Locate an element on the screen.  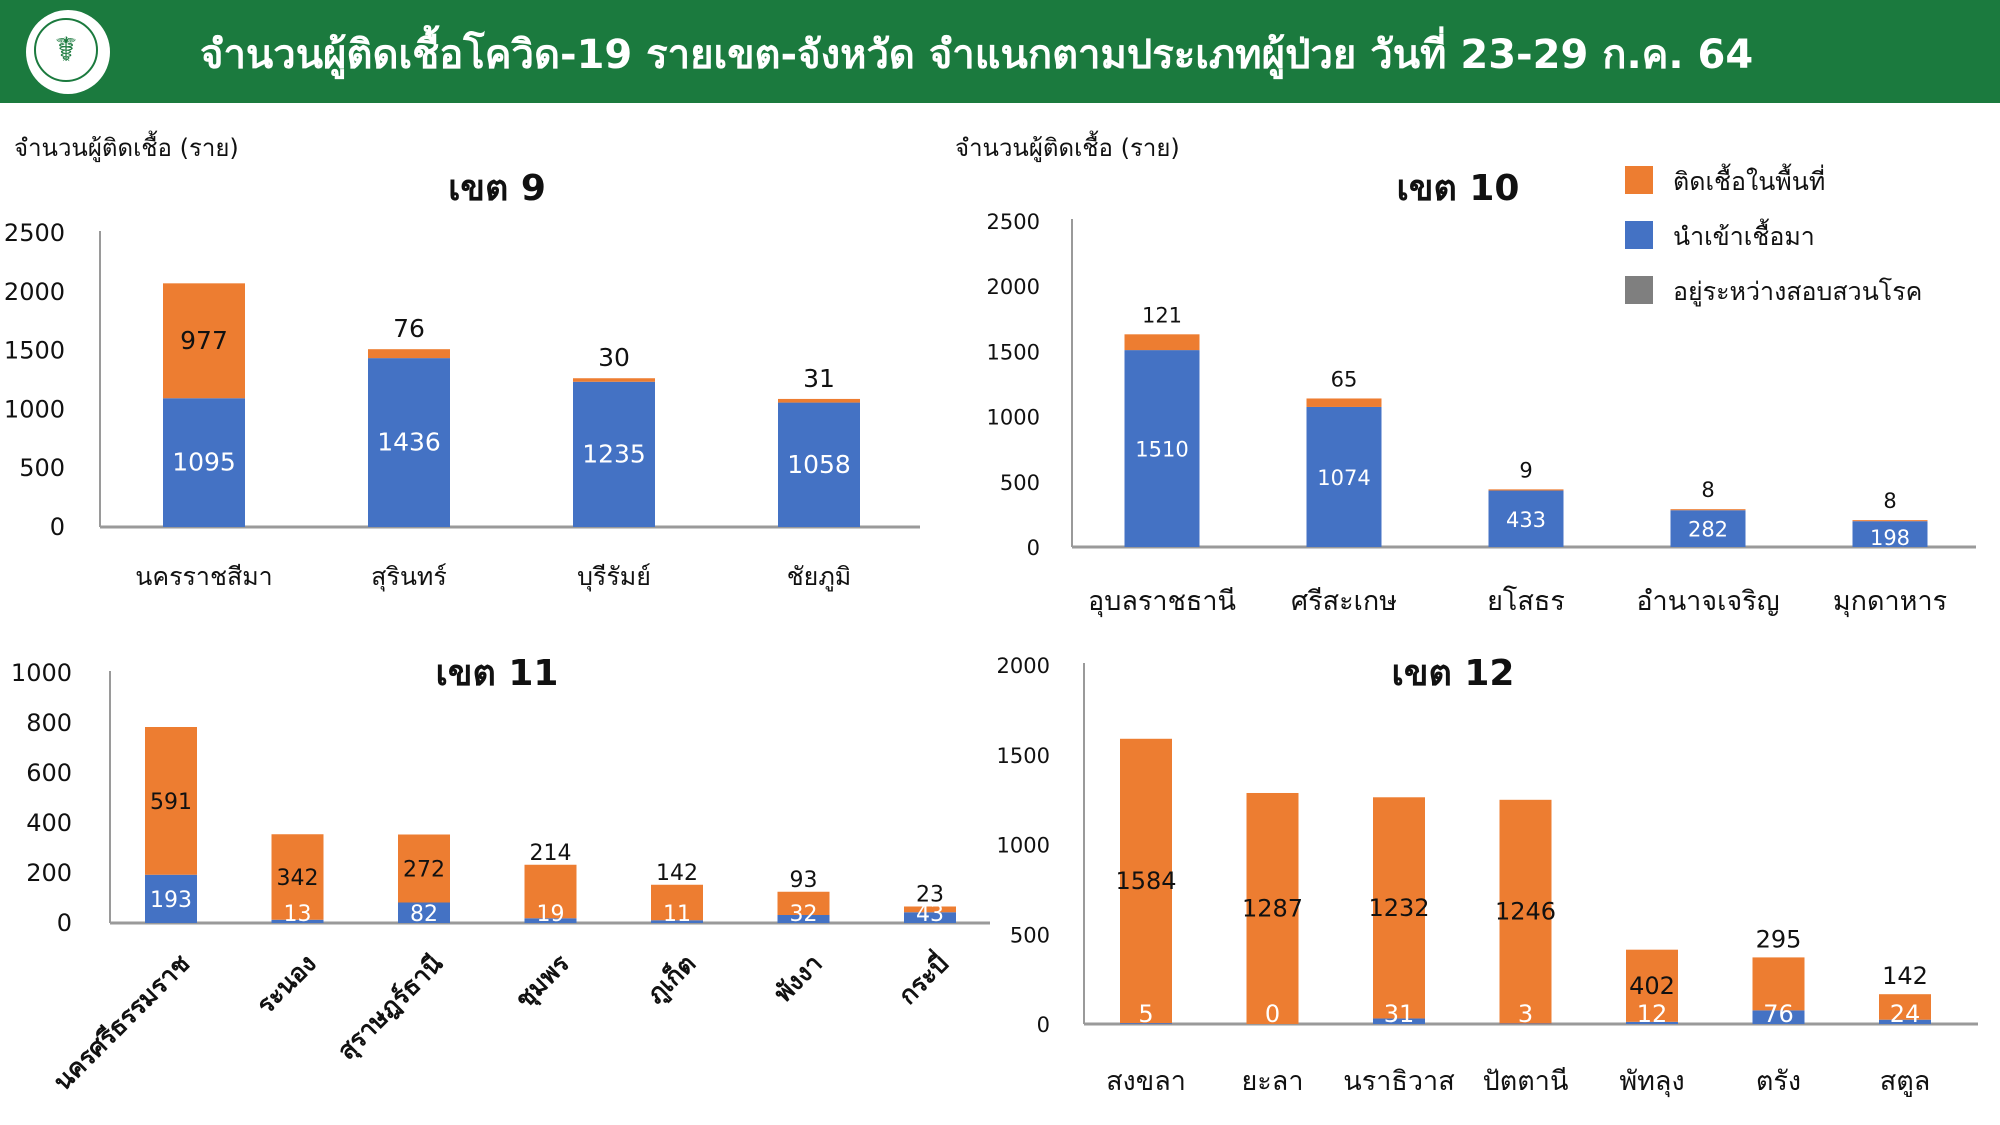
chart3-imported-value-label-2: 13 is located at coordinates (298, 914).